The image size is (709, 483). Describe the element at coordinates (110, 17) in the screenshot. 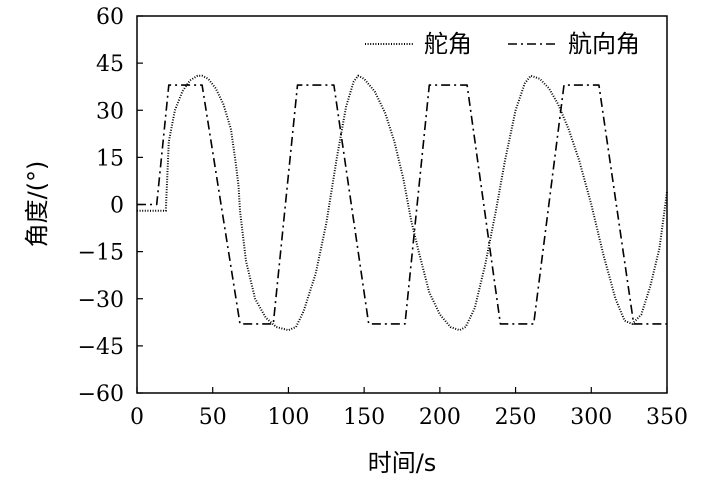

I see `y-tick-label: 60` at that location.